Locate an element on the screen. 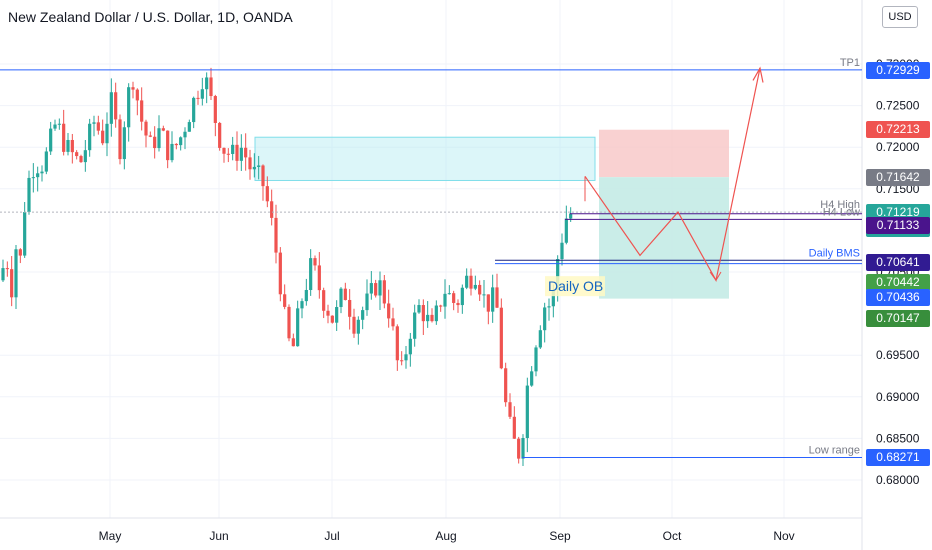 This screenshot has height=550, width=932. x-tick-label: Jun is located at coordinates (218, 536).